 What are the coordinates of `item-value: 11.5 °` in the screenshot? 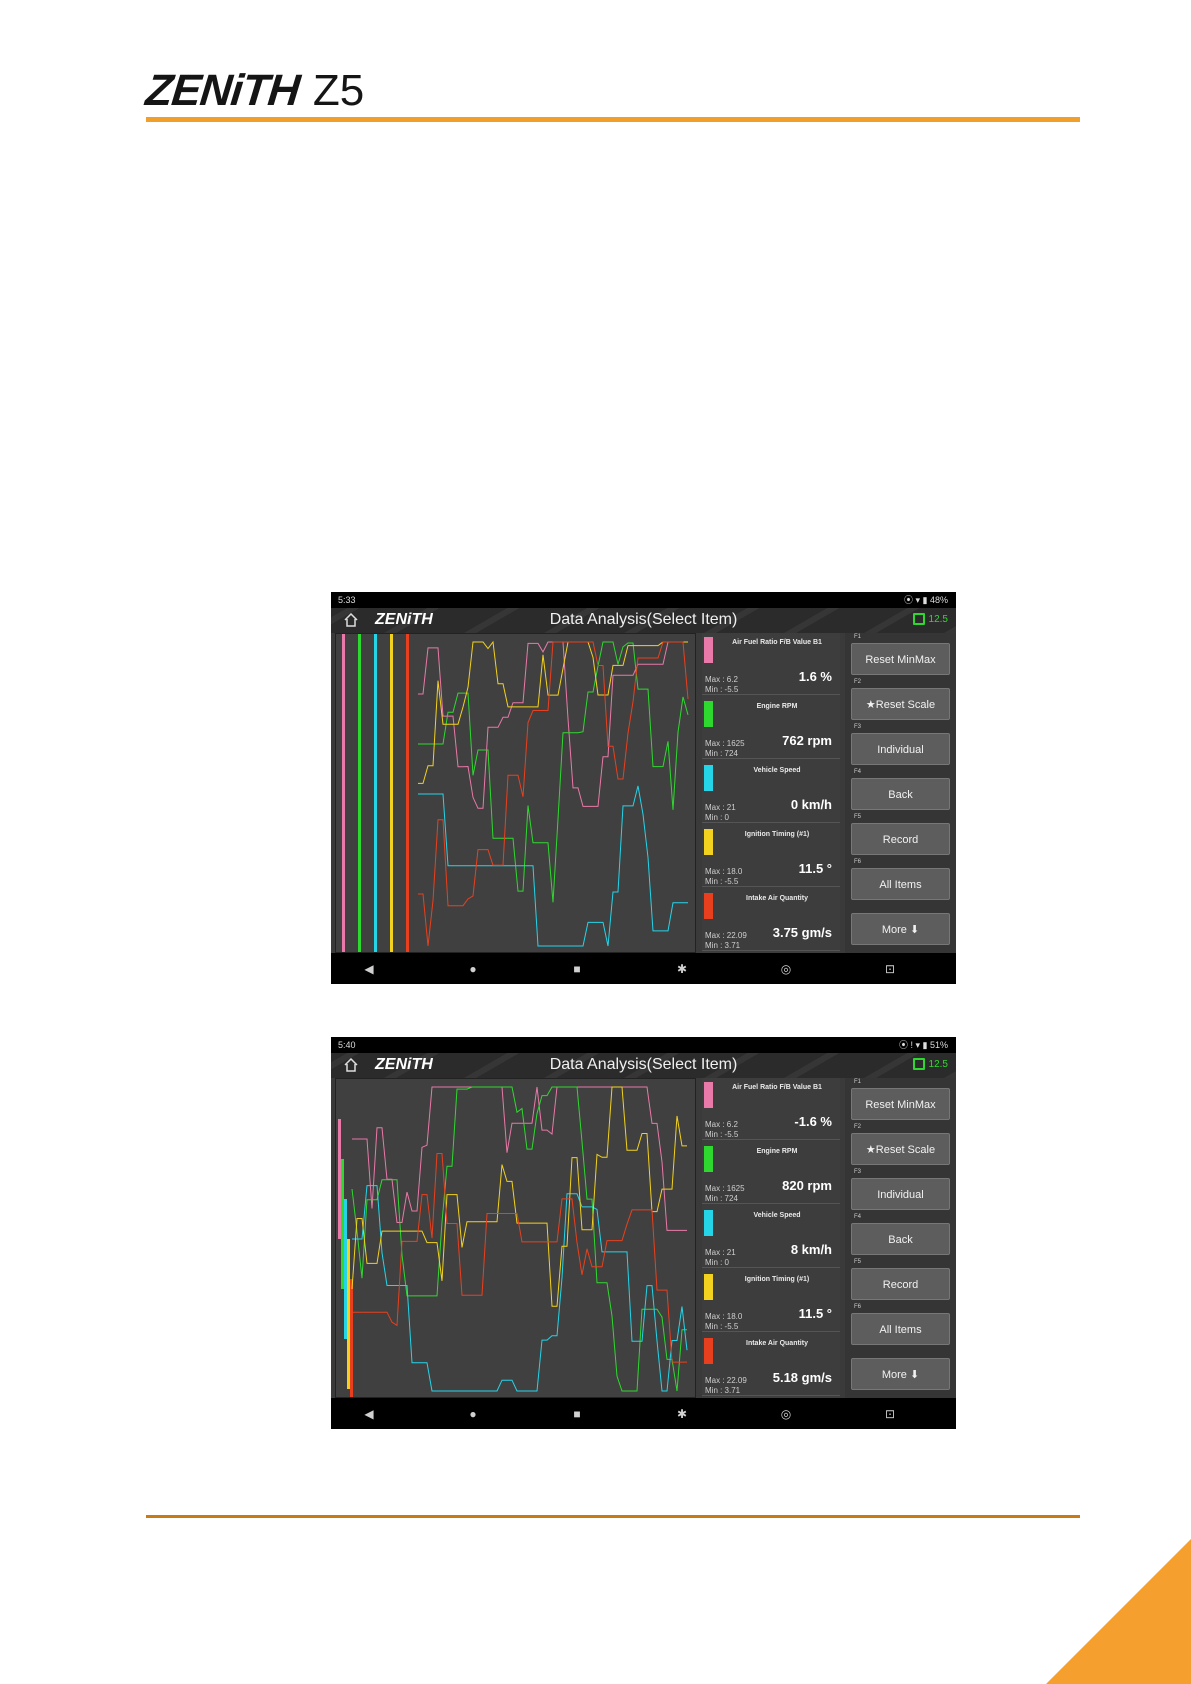 It's located at (815, 1313).